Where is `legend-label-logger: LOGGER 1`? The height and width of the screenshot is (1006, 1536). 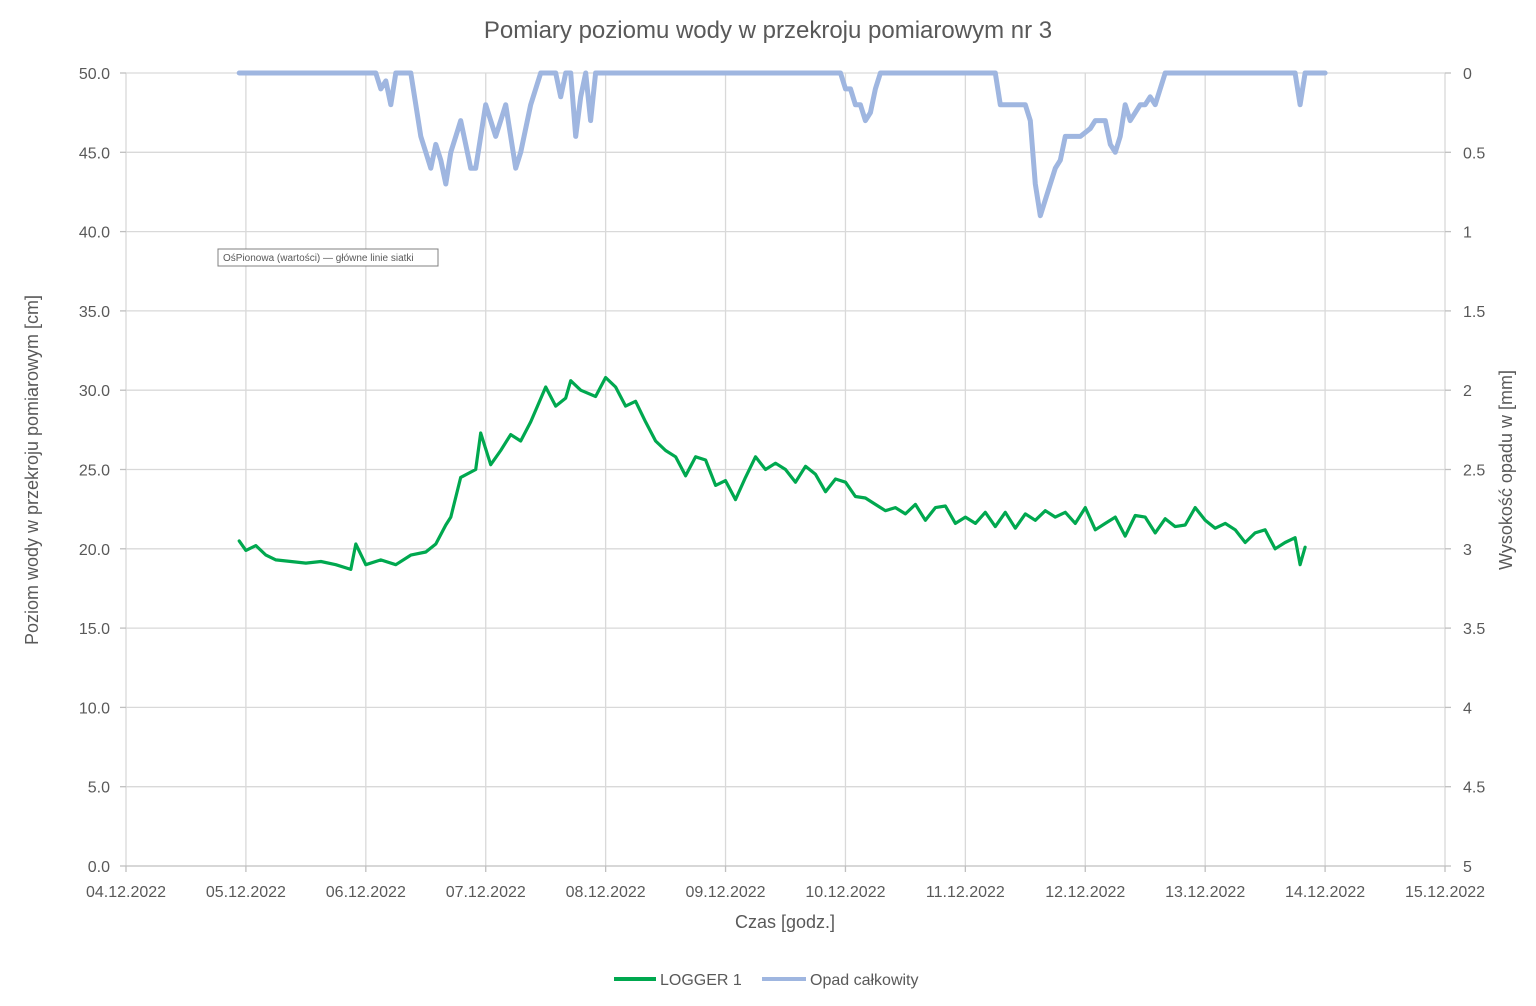 legend-label-logger: LOGGER 1 is located at coordinates (701, 980).